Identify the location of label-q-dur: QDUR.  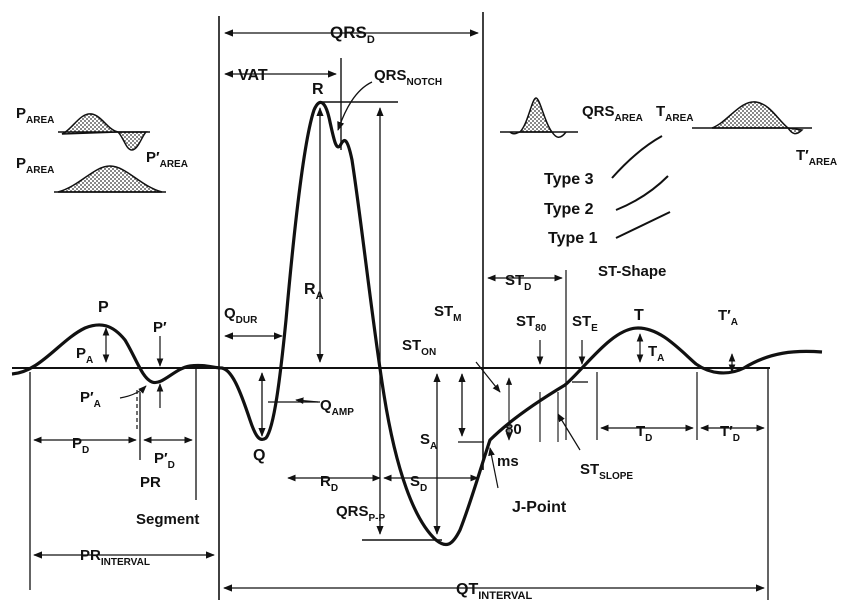
(241, 315).